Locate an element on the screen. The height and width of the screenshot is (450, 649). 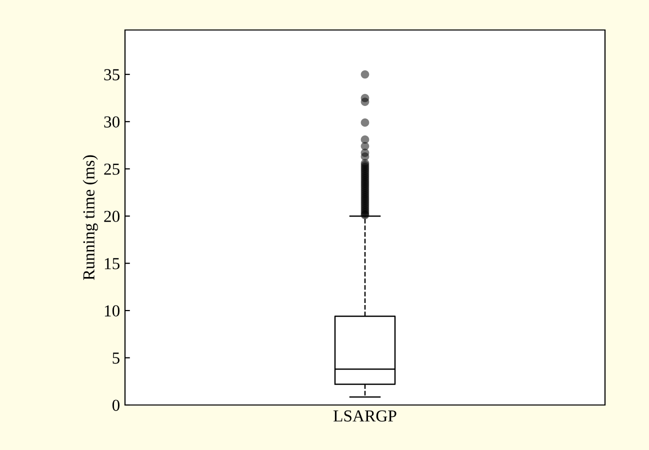
y-tick-label: 25 is located at coordinates (112, 169).